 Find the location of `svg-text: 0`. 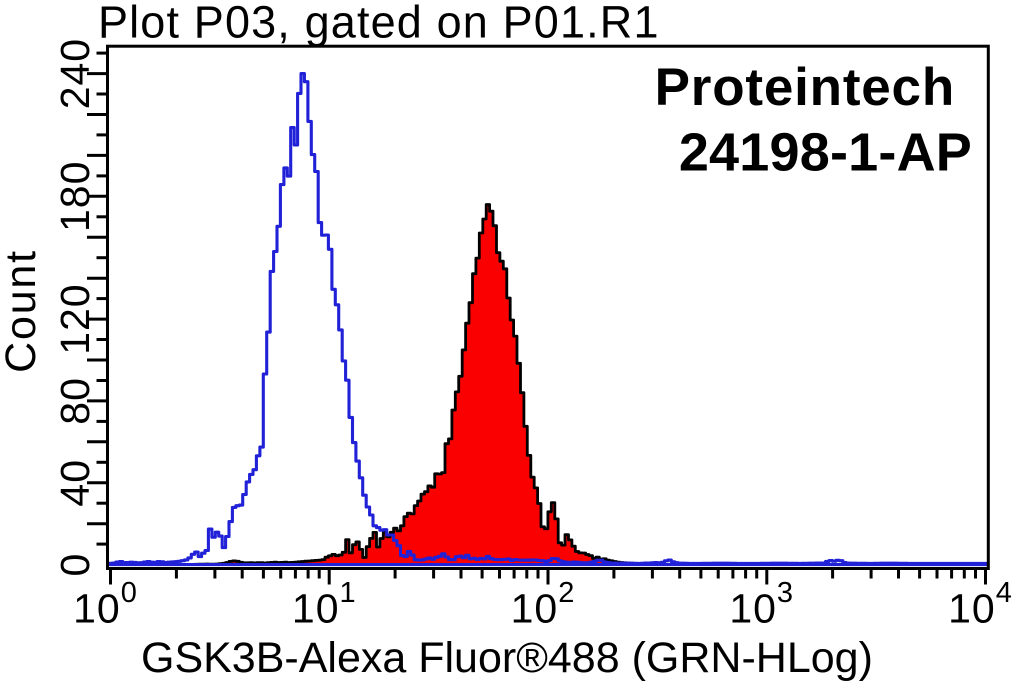

svg-text: 0 is located at coordinates (75, 565).